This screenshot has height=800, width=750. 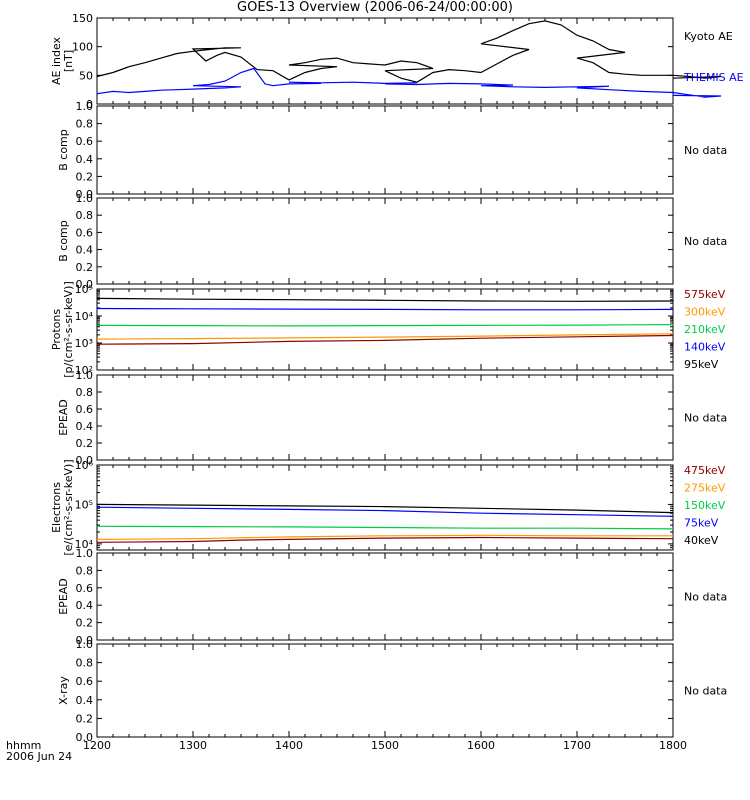 What do you see at coordinates (705, 294) in the screenshot?
I see `legend-entry: 575keV` at bounding box center [705, 294].